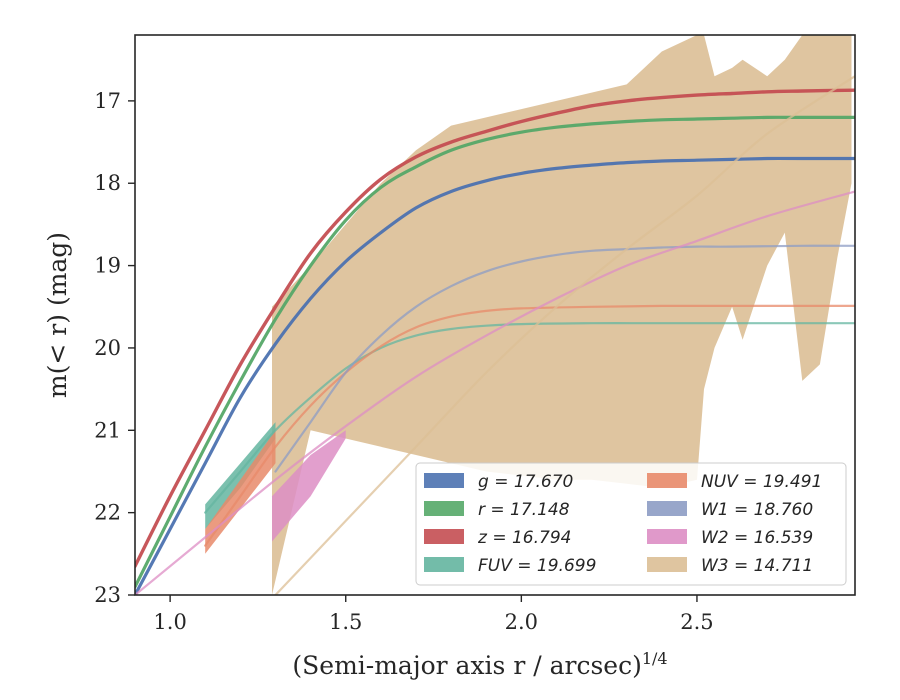 The height and width of the screenshot is (700, 900). I want to click on legend-frame, so click(631, 524).